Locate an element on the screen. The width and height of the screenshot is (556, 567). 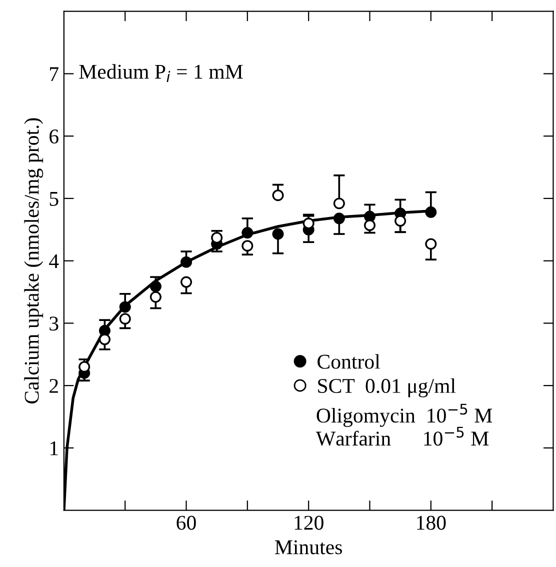
y-tick-label: 7 is located at coordinates (54, 74).